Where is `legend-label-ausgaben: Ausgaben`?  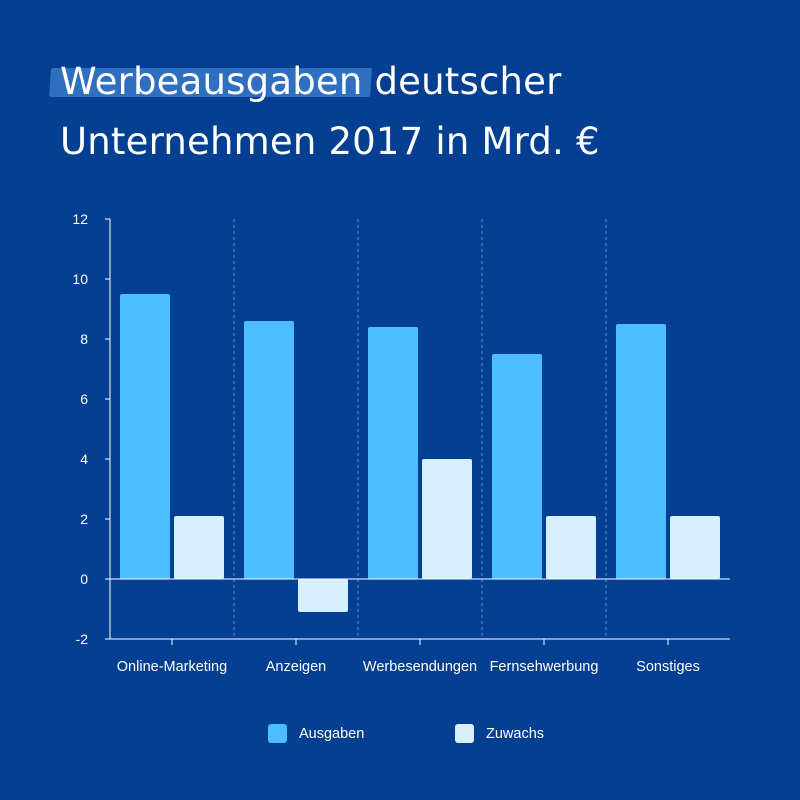
legend-label-ausgaben: Ausgaben is located at coordinates (332, 733).